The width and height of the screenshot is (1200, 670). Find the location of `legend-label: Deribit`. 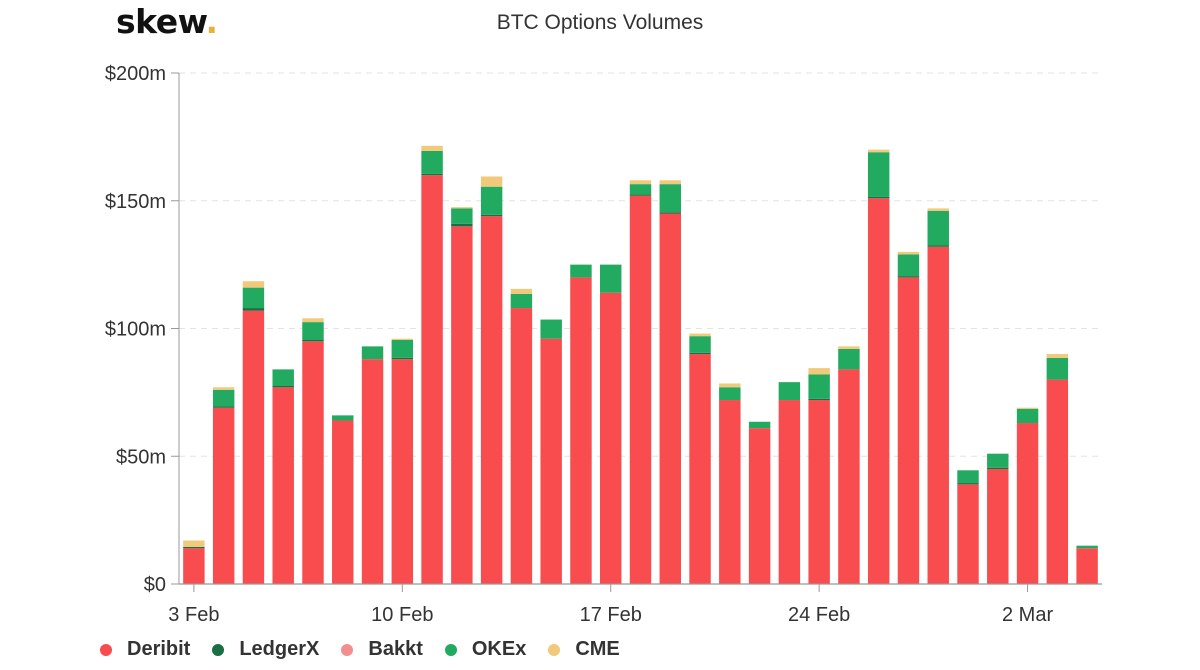

legend-label: Deribit is located at coordinates (159, 649).